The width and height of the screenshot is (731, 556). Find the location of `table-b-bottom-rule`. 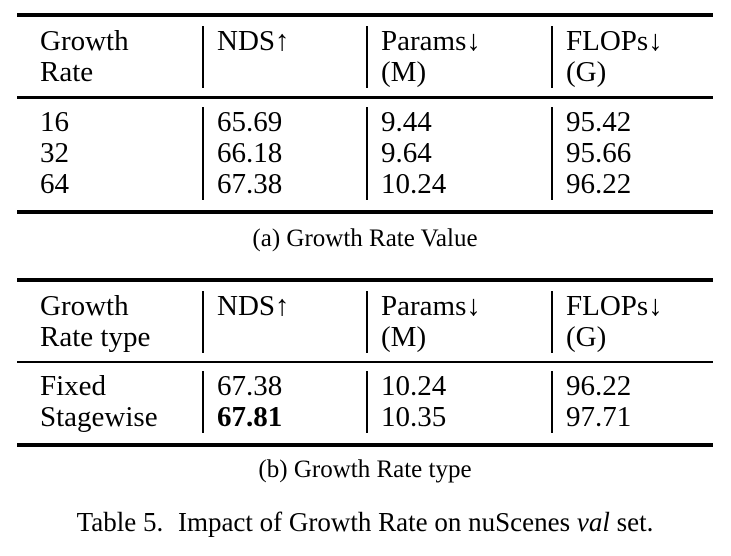

table-b-bottom-rule is located at coordinates (365, 445).